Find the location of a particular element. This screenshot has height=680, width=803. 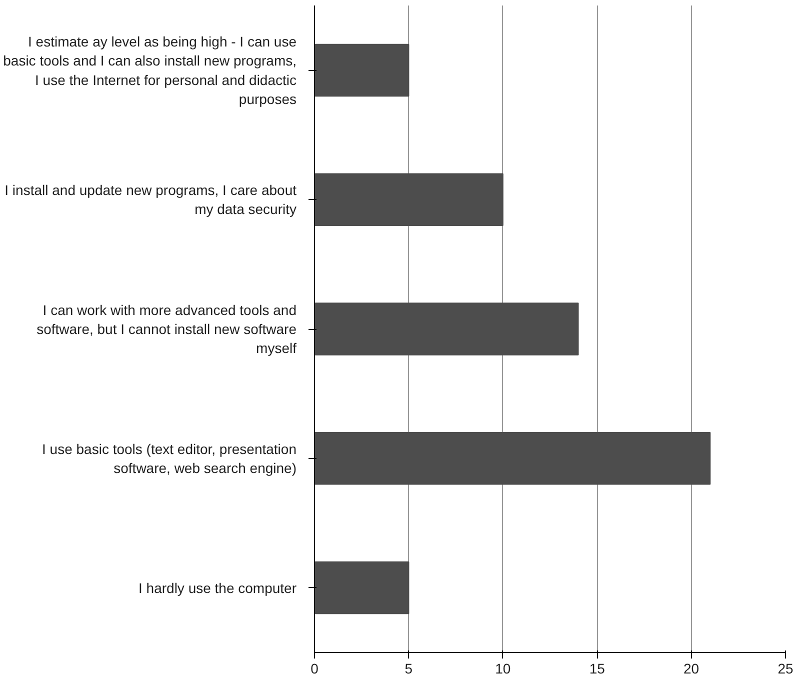

x-tick-label: 10 is located at coordinates (503, 668).